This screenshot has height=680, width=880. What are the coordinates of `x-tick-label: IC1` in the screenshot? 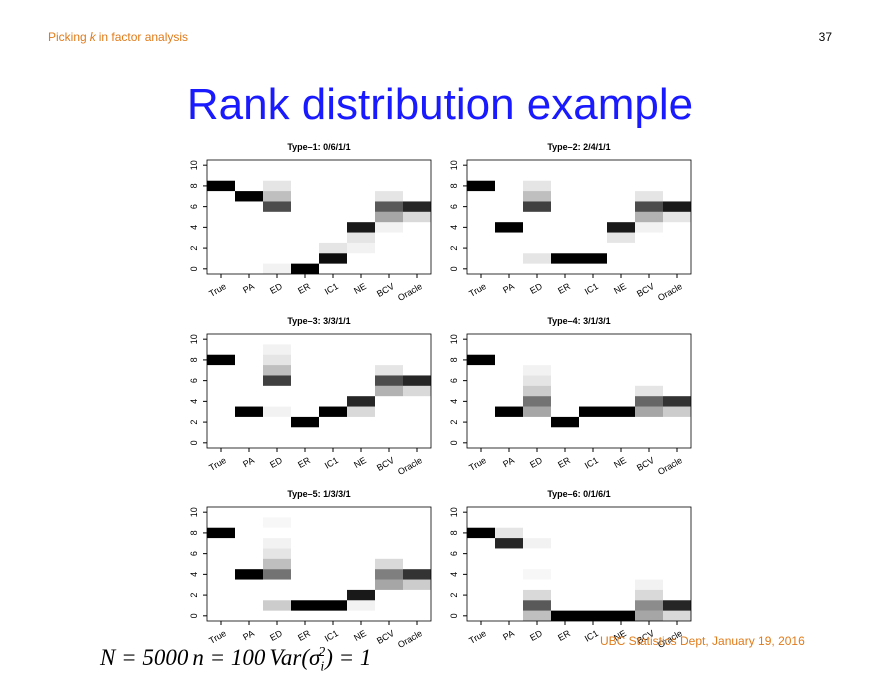 It's located at (331, 289).